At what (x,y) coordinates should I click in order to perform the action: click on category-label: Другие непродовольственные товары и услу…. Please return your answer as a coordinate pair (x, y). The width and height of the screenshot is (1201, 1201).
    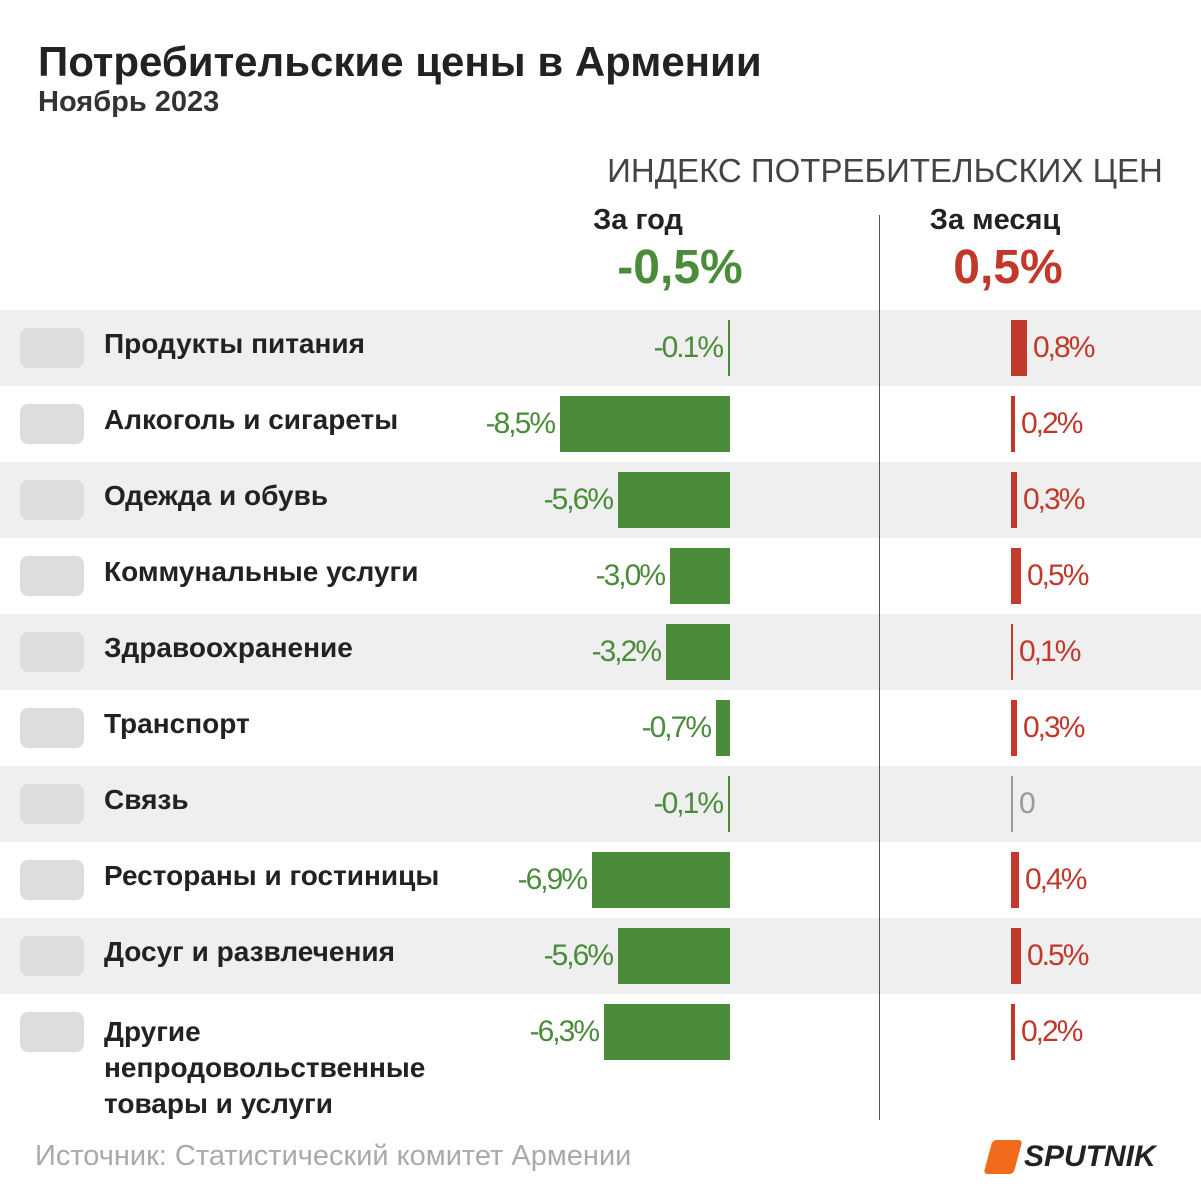
    Looking at the image, I should click on (265, 1067).